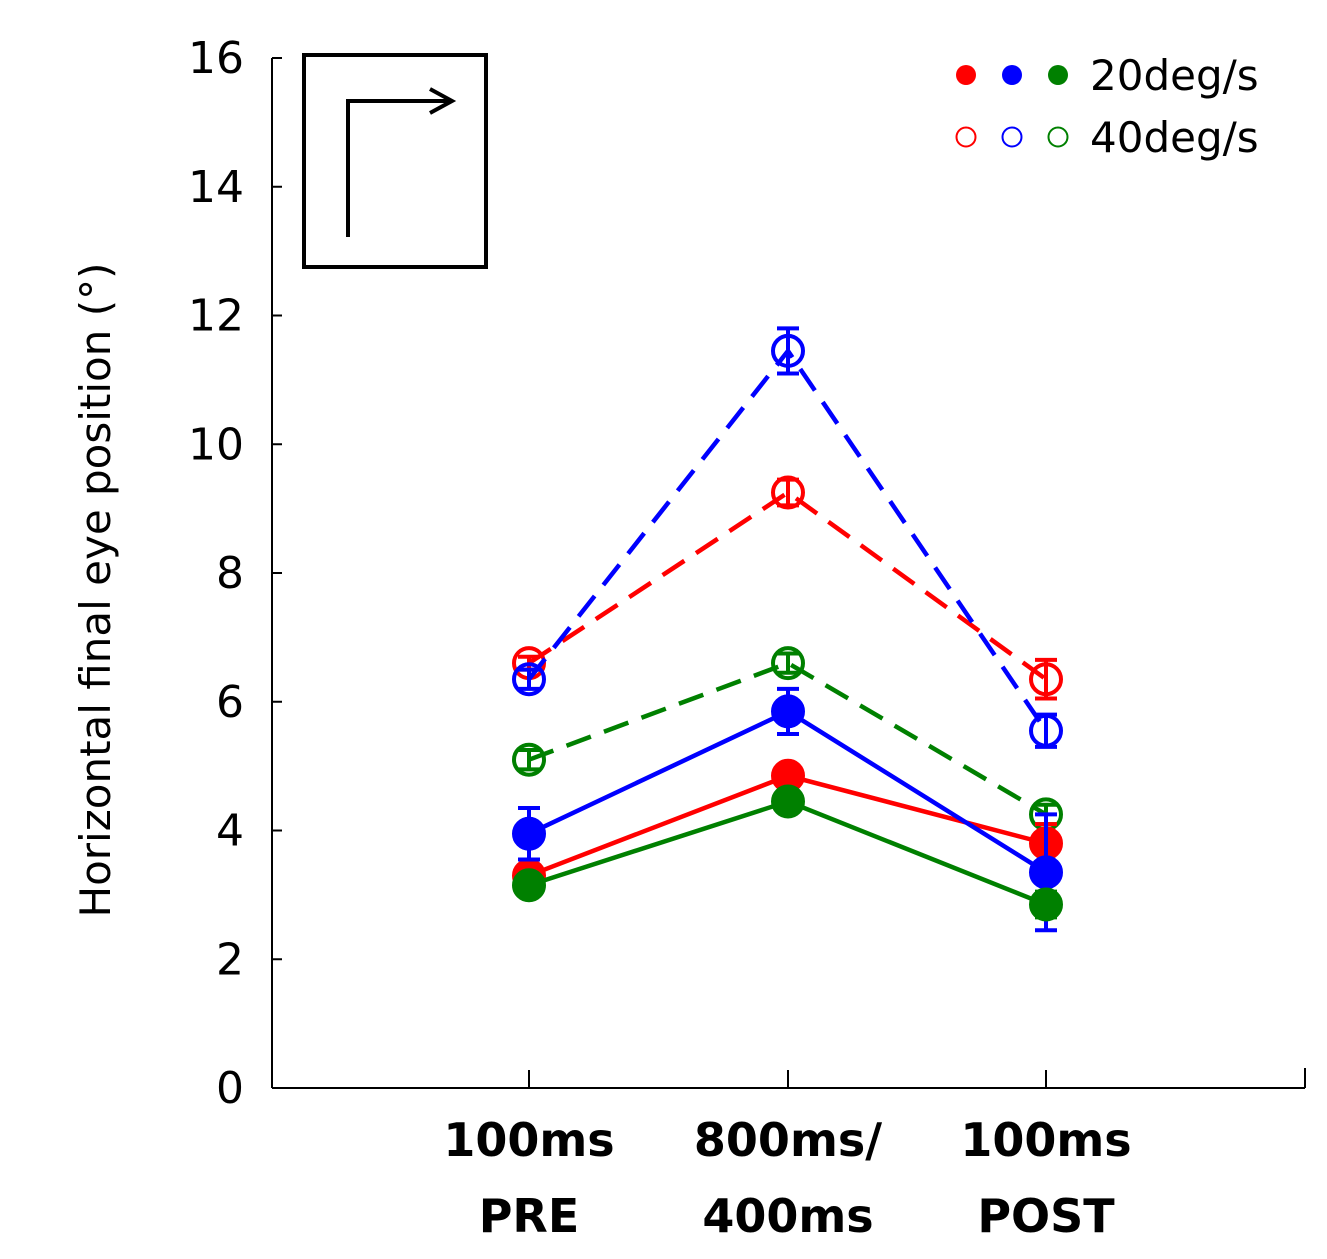 This screenshot has height=1259, width=1327. What do you see at coordinates (398, 168) in the screenshot?
I see `arrow-path` at bounding box center [398, 168].